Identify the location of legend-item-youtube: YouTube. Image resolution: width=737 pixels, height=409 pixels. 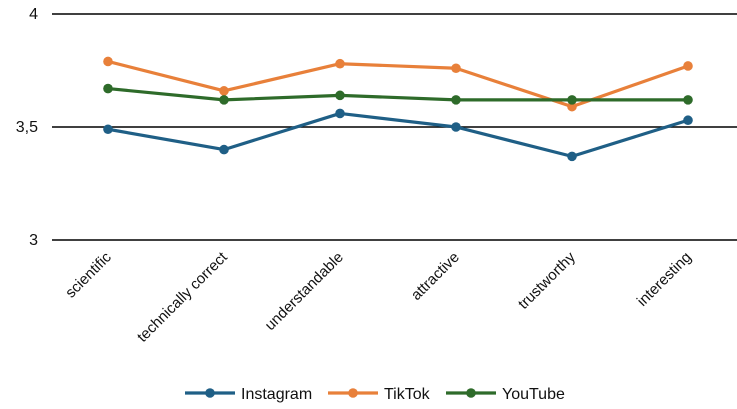
(505, 394).